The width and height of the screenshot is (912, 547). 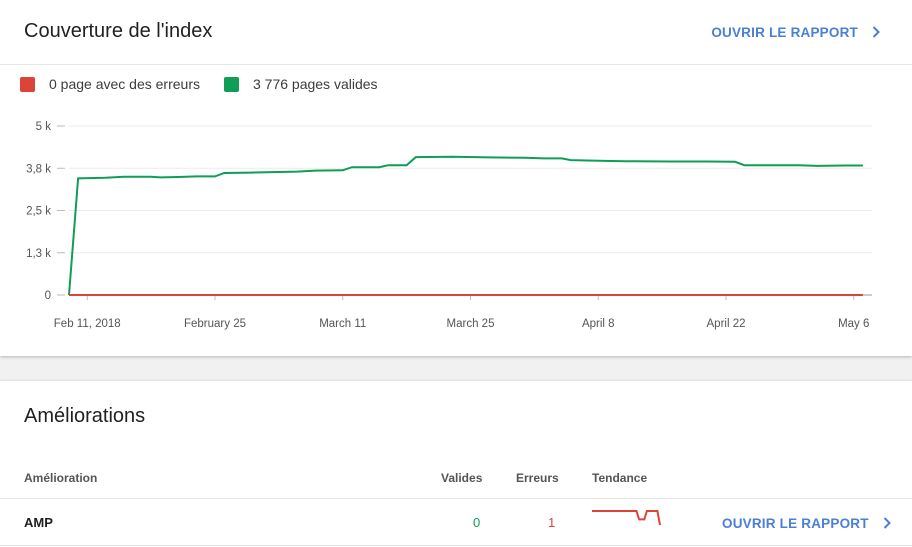 I want to click on x-tick-label: February 25, so click(x=215, y=324).